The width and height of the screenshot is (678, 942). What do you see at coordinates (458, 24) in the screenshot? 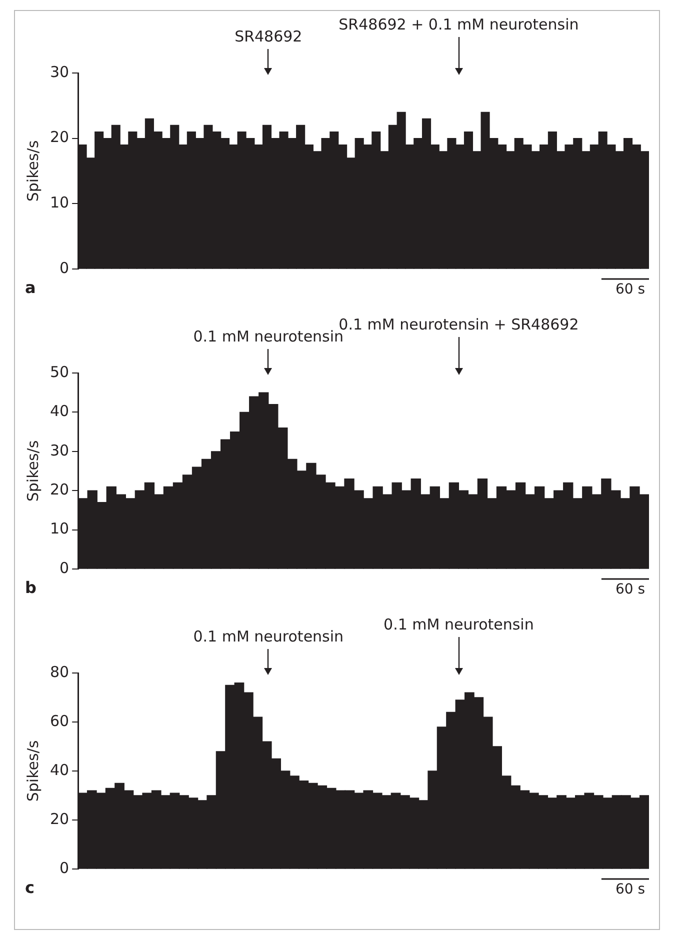
I see `text: SR48692 + 0.1 mM neurotensin` at bounding box center [458, 24].